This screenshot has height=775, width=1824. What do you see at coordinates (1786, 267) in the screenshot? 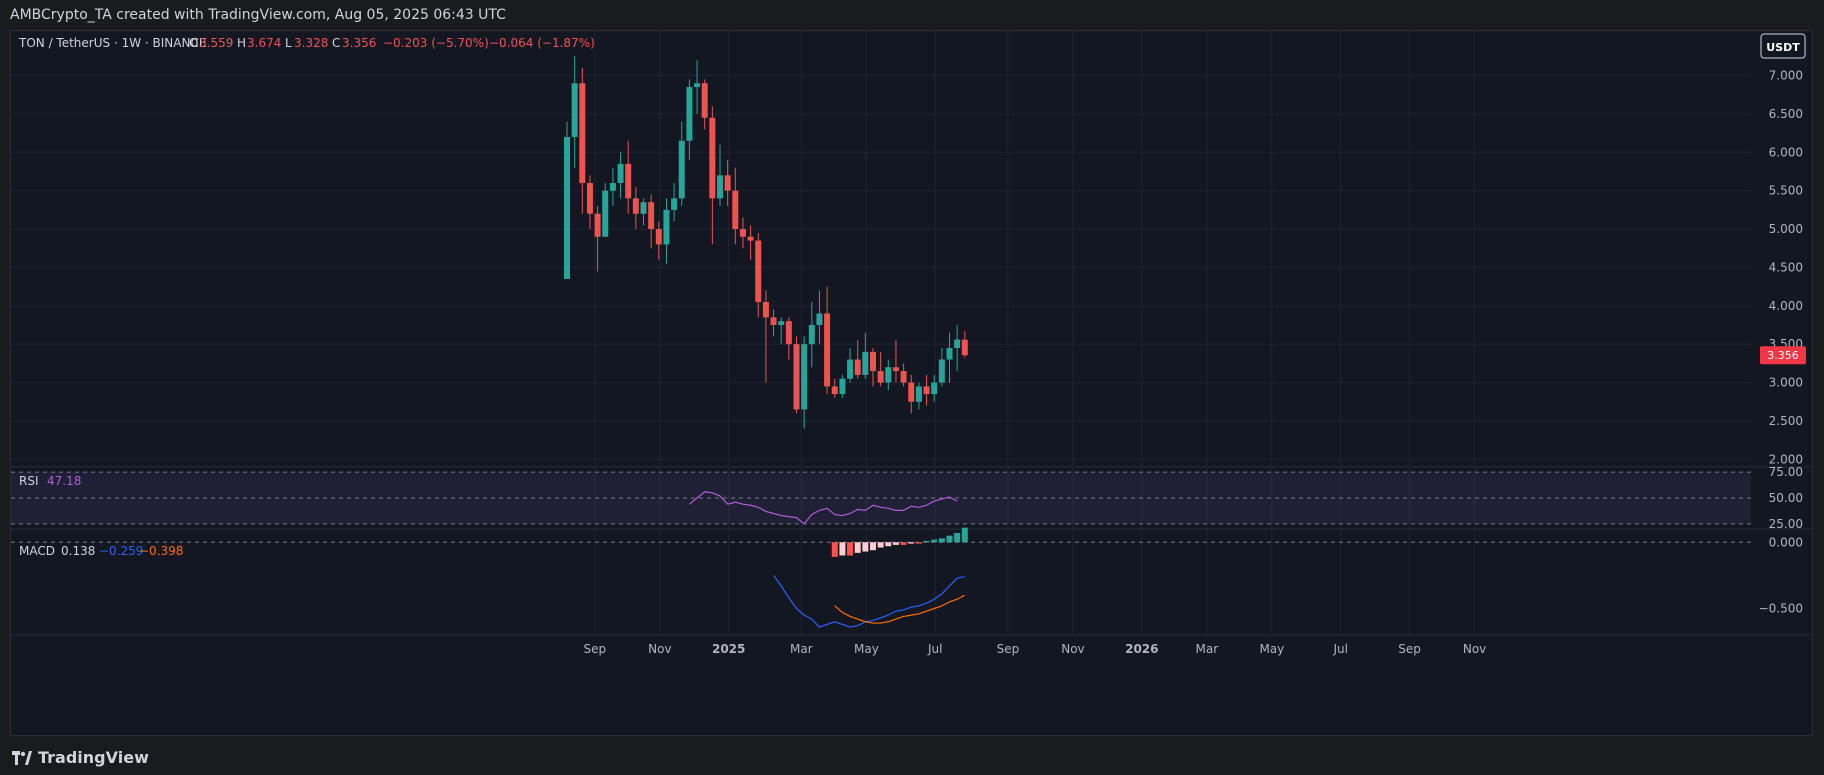
I see `price-tick-label: 4.500` at bounding box center [1786, 267].